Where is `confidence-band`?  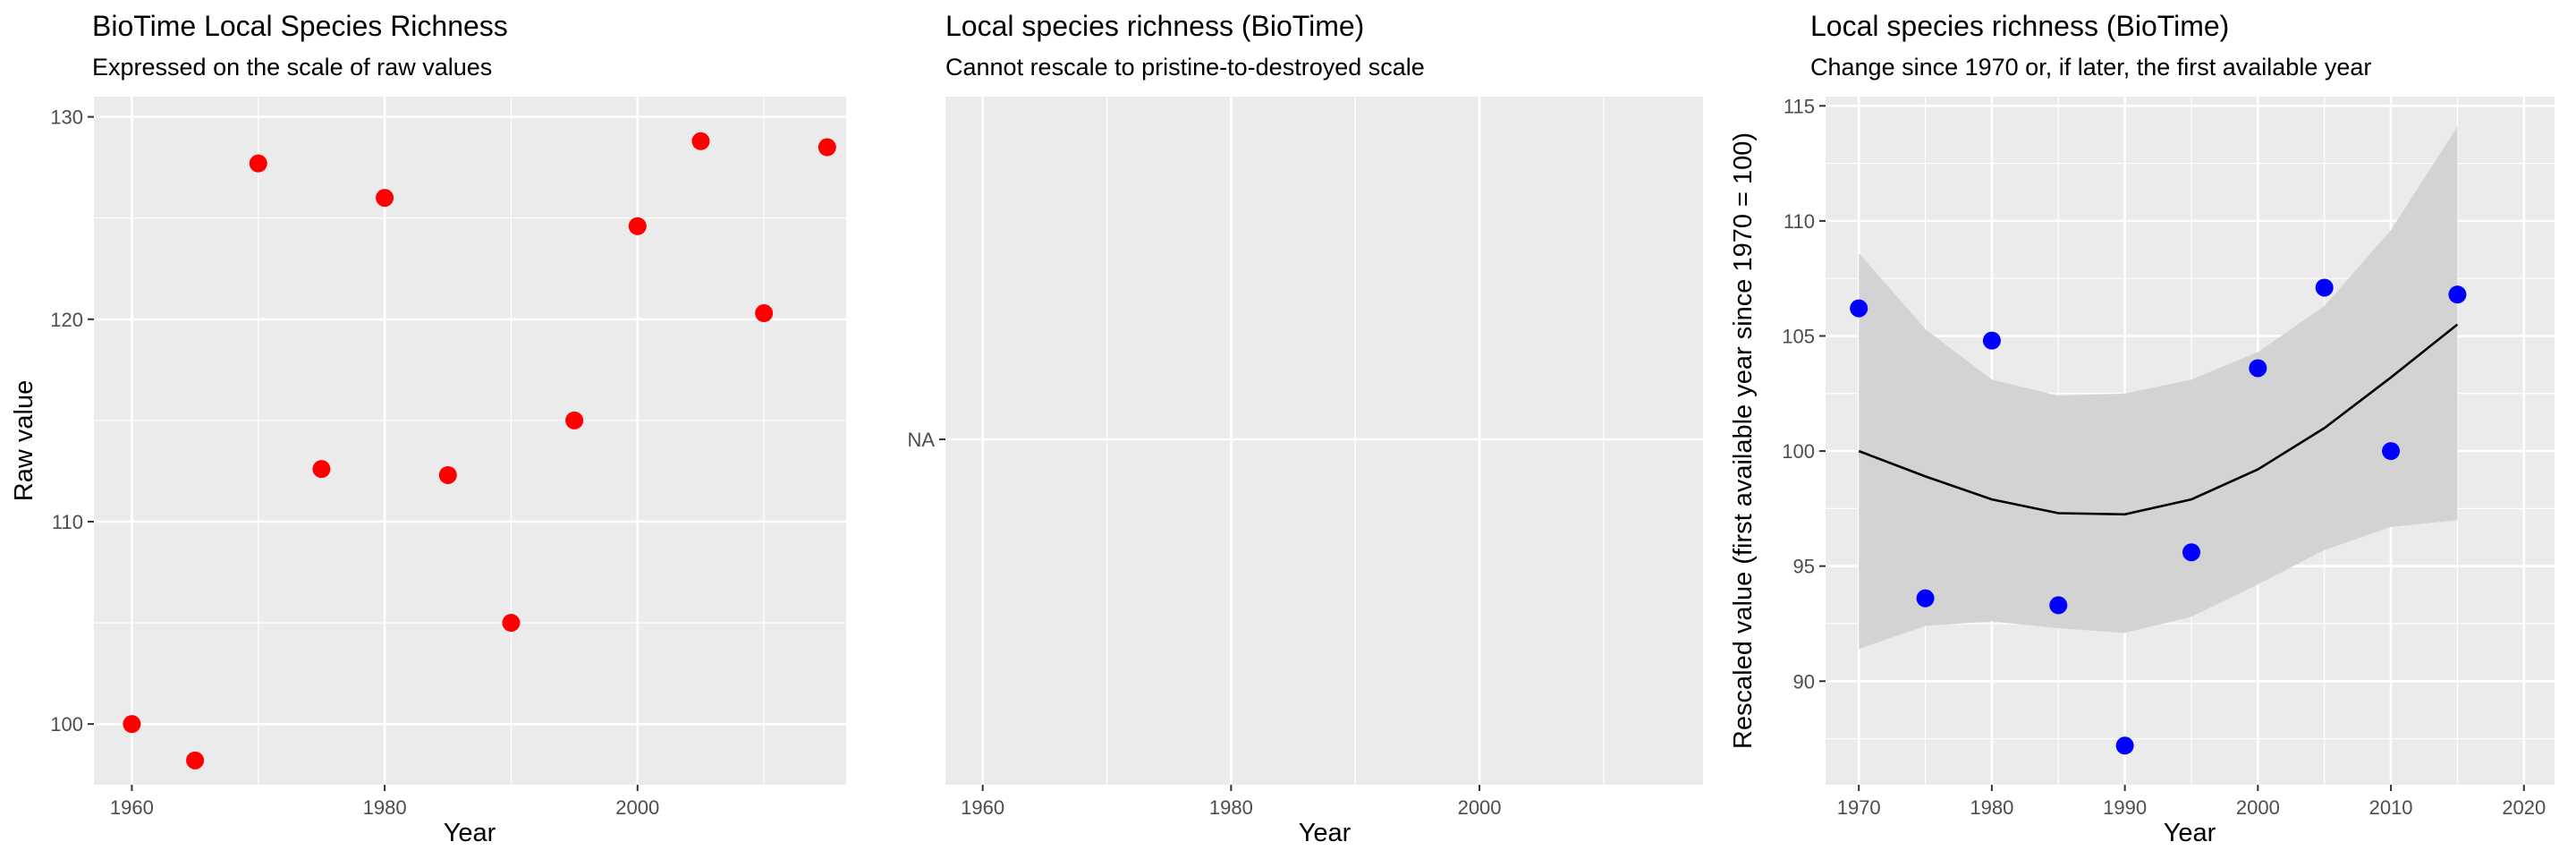 confidence-band is located at coordinates (2158, 388).